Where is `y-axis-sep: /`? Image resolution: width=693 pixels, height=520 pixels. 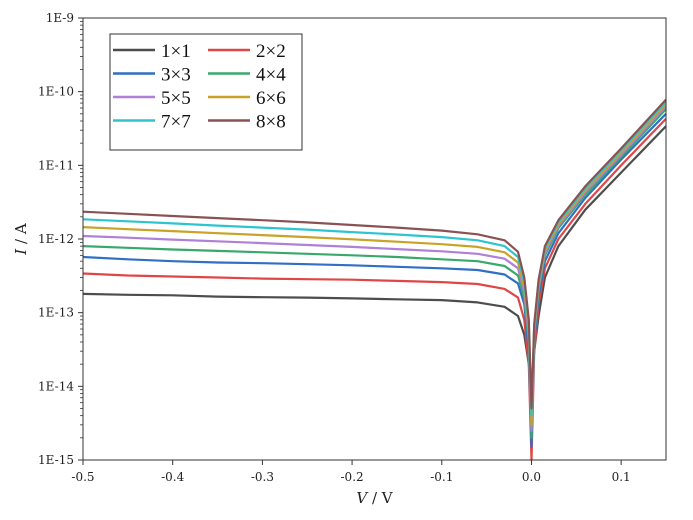 y-axis-sep: / is located at coordinates (21, 241).